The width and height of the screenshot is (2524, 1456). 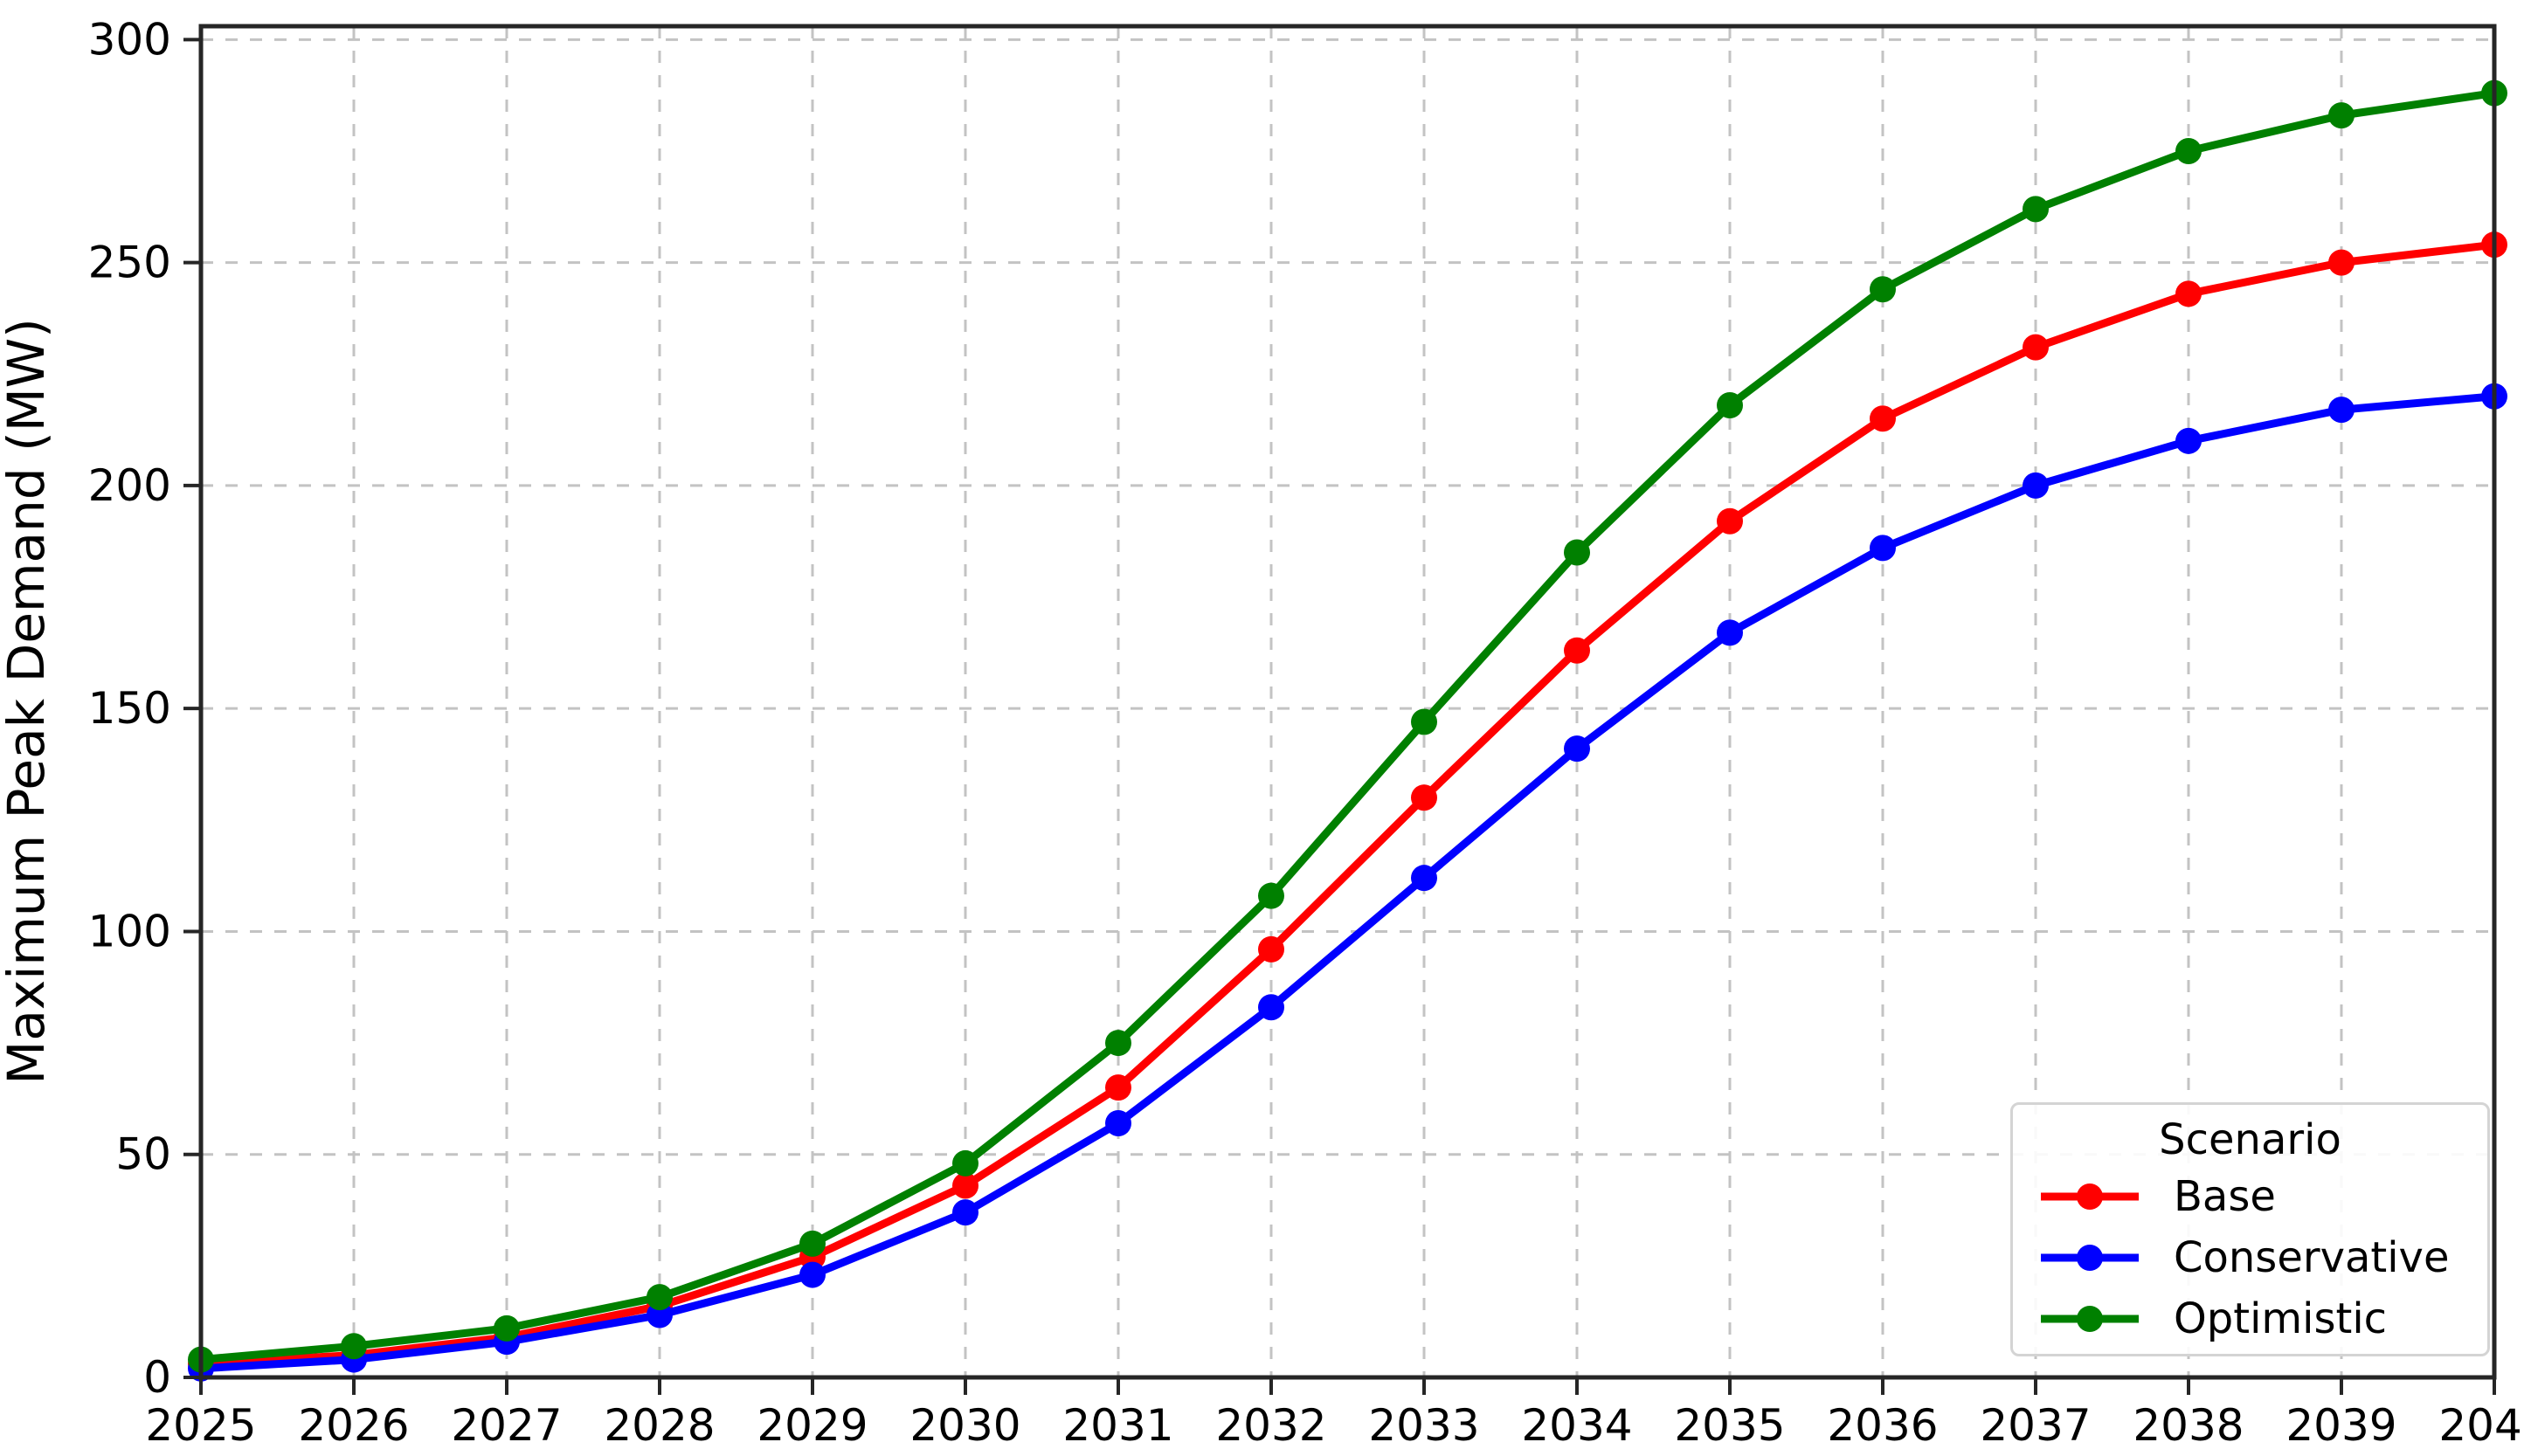 What do you see at coordinates (129, 931) in the screenshot?
I see `y-tick-label: 100` at bounding box center [129, 931].